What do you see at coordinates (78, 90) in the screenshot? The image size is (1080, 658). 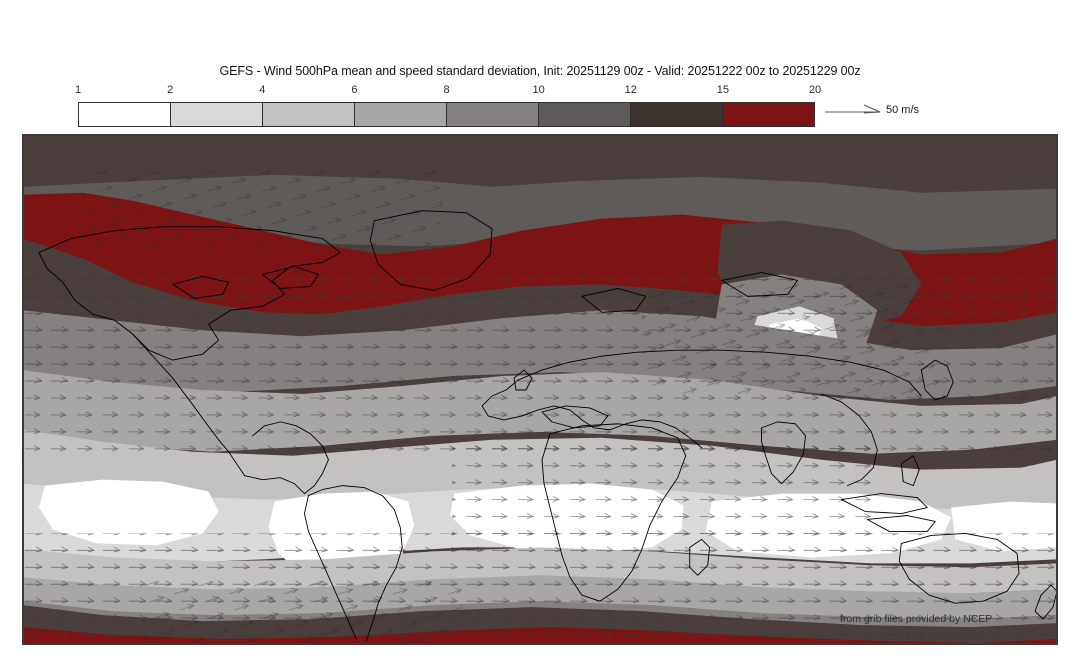 I see `colorbar-tick-1: 1` at bounding box center [78, 90].